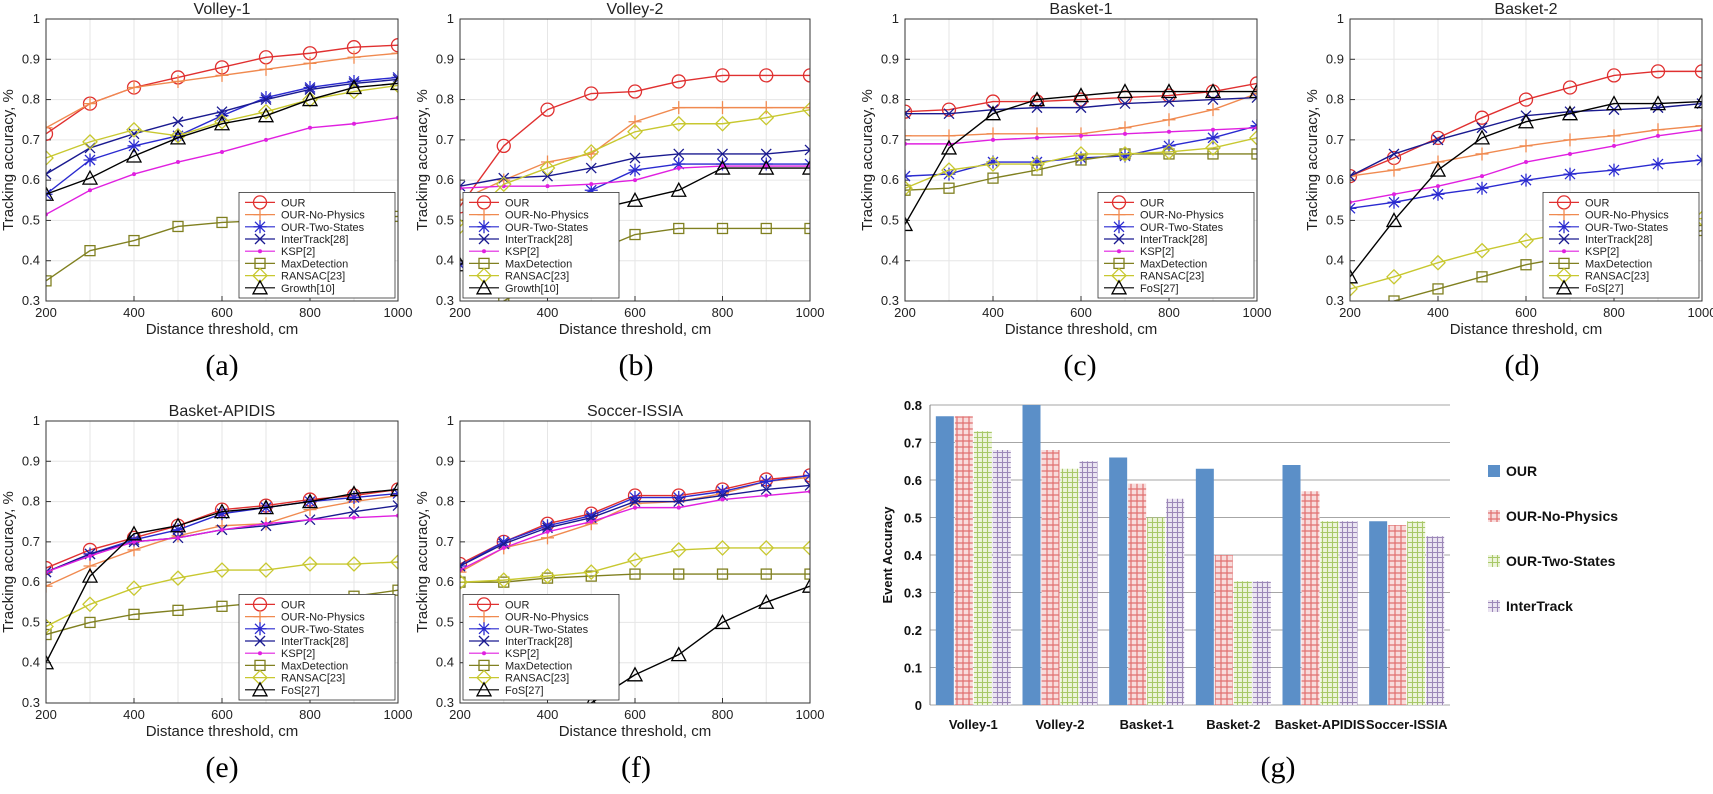 This screenshot has width=1713, height=794. I want to click on x-tick-label: 200, so click(46, 714).